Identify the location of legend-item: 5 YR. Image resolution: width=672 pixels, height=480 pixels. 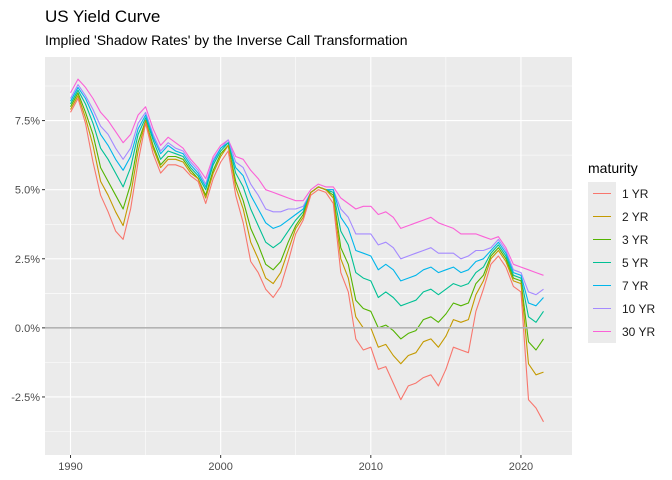
(621, 262).